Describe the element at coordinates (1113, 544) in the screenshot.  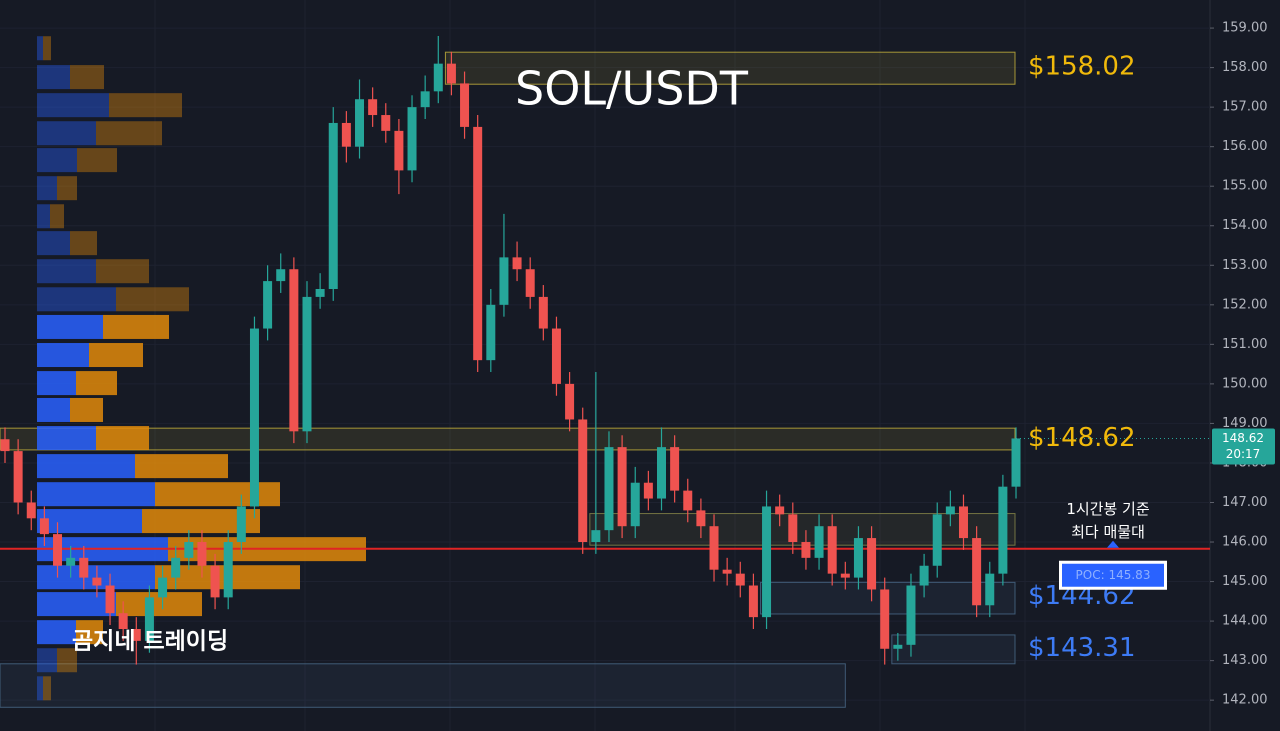
I see `poc-arrow` at that location.